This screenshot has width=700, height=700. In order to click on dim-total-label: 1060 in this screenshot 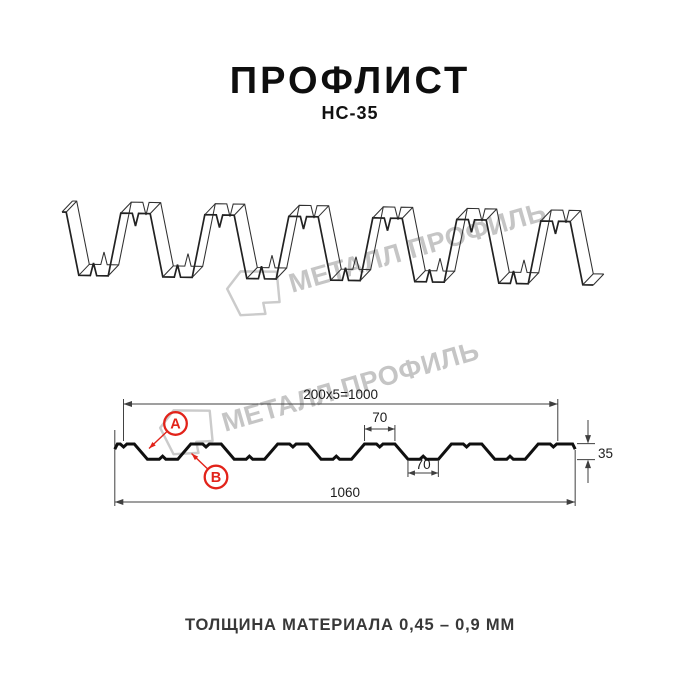, I will do `click(345, 492)`.